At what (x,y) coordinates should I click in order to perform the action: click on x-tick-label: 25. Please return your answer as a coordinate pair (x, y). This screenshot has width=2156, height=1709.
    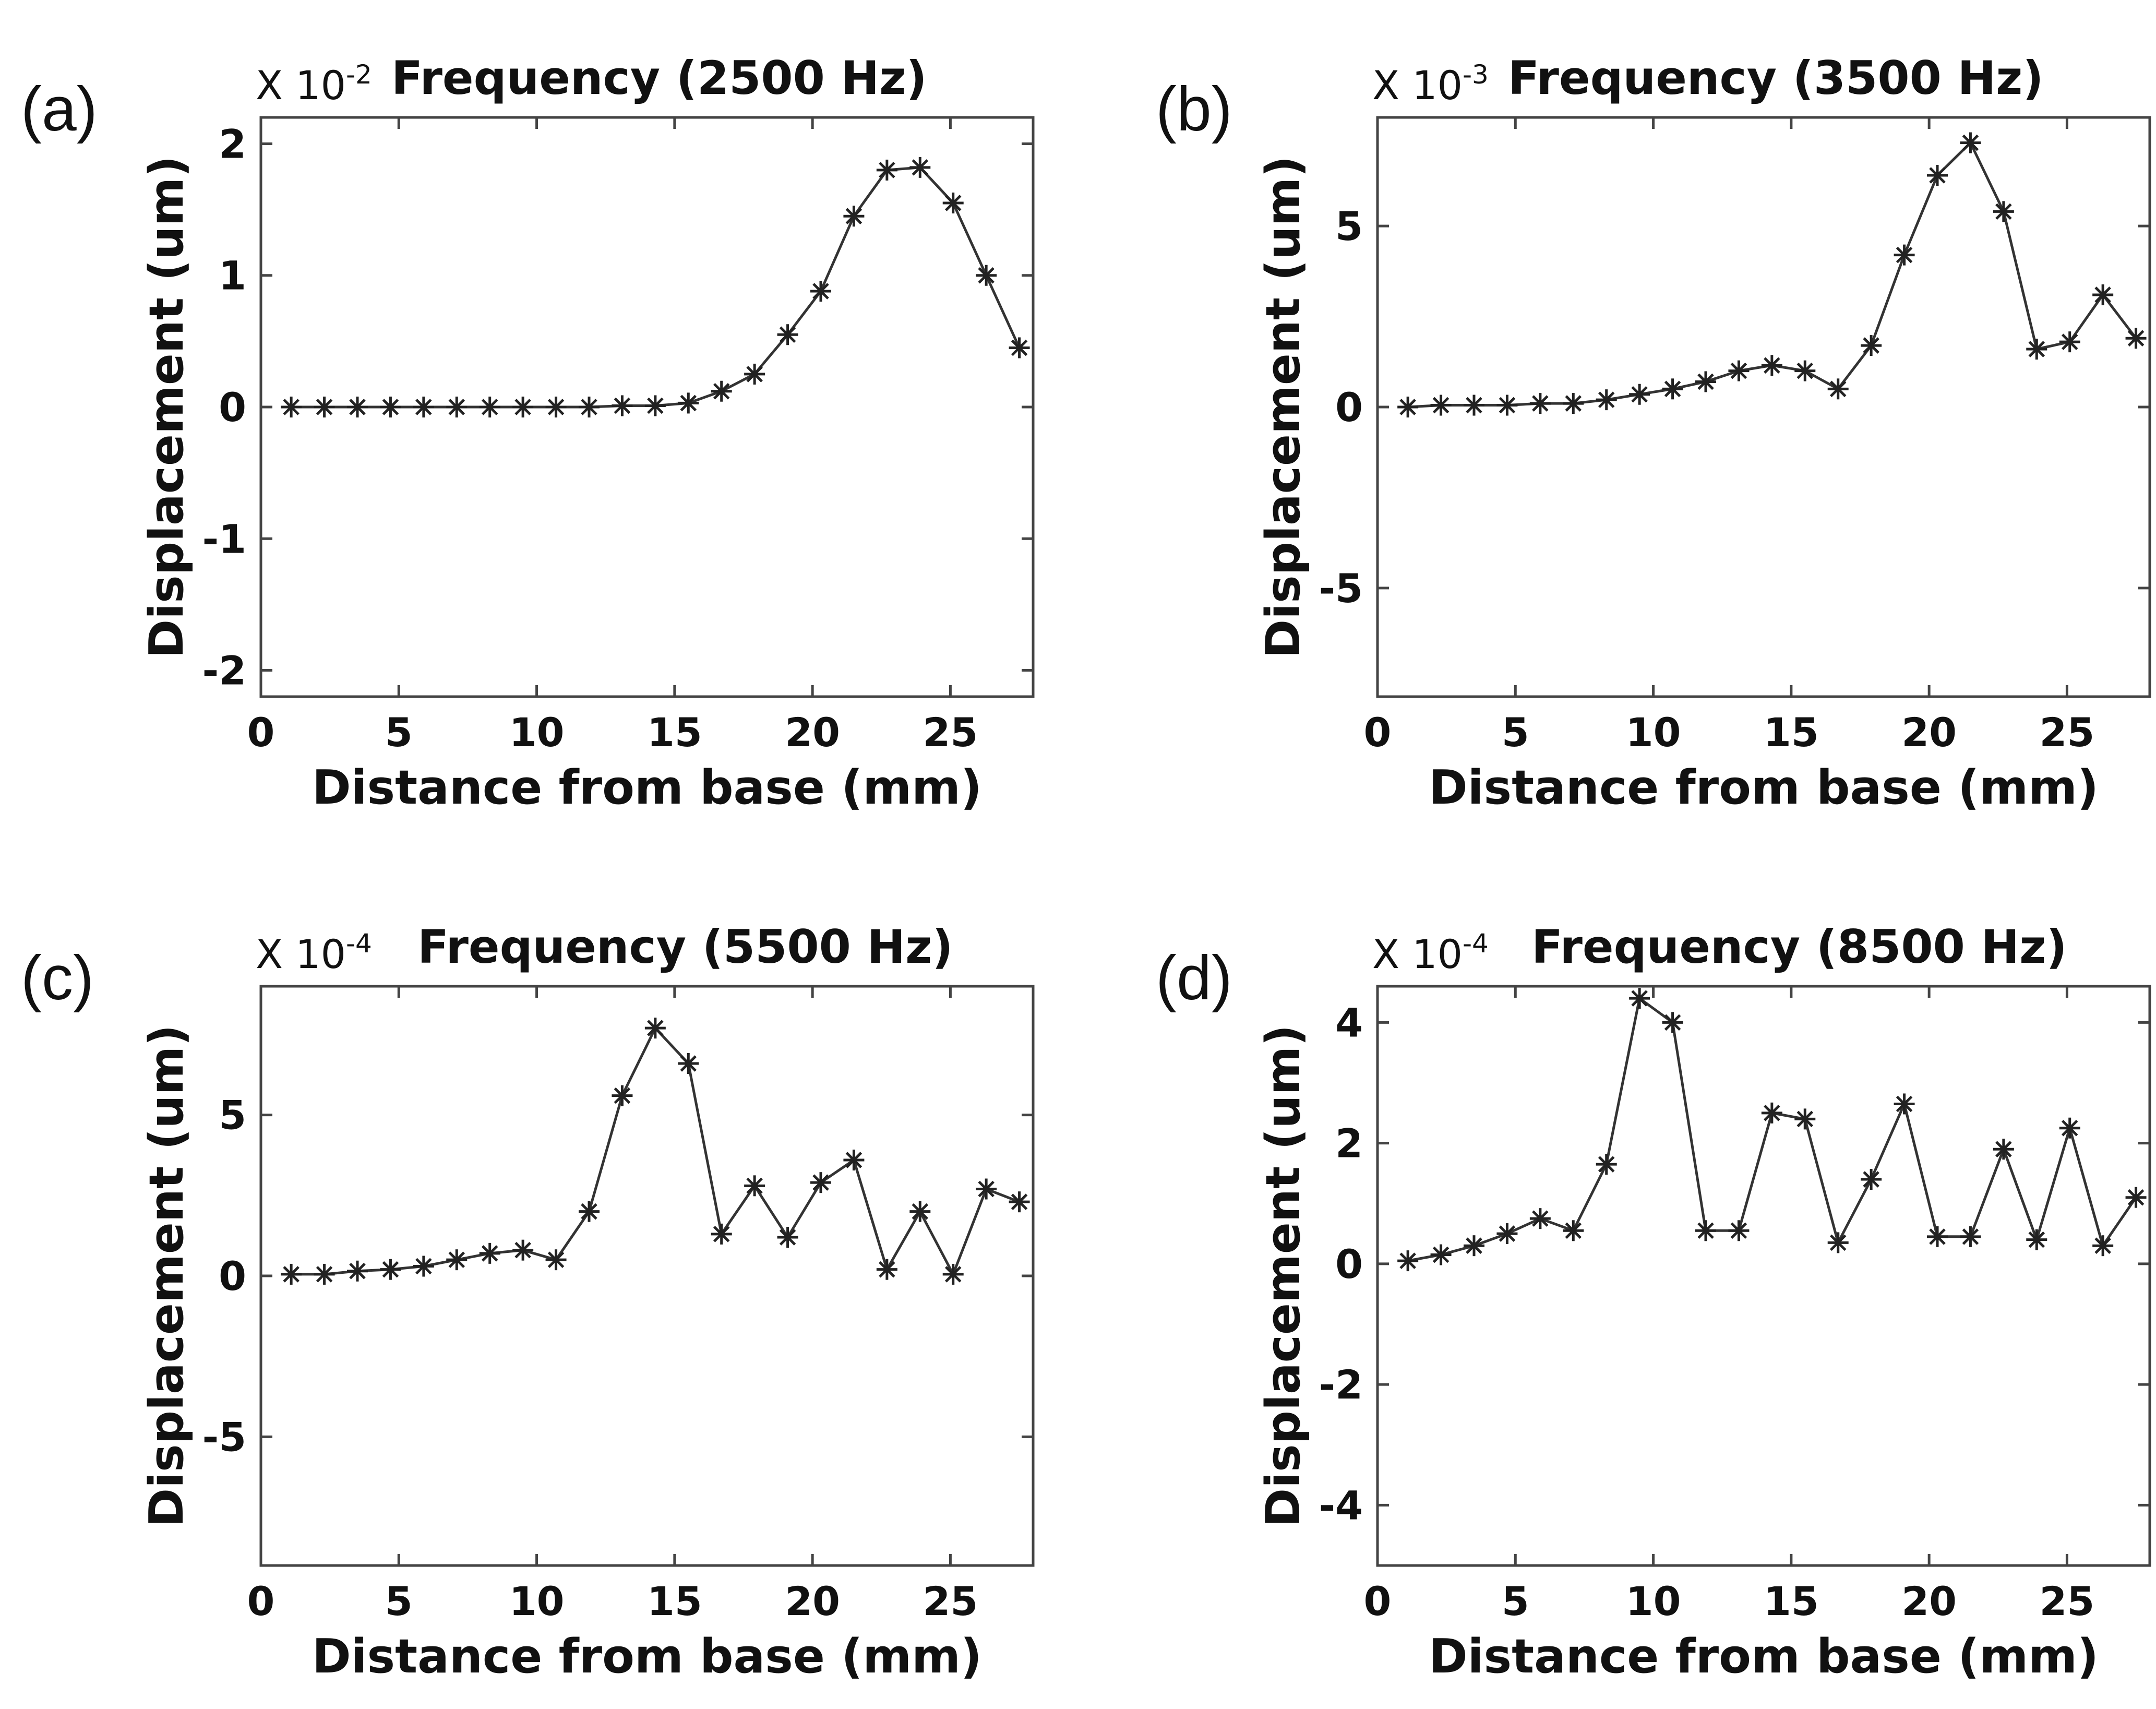
    Looking at the image, I should click on (951, 1601).